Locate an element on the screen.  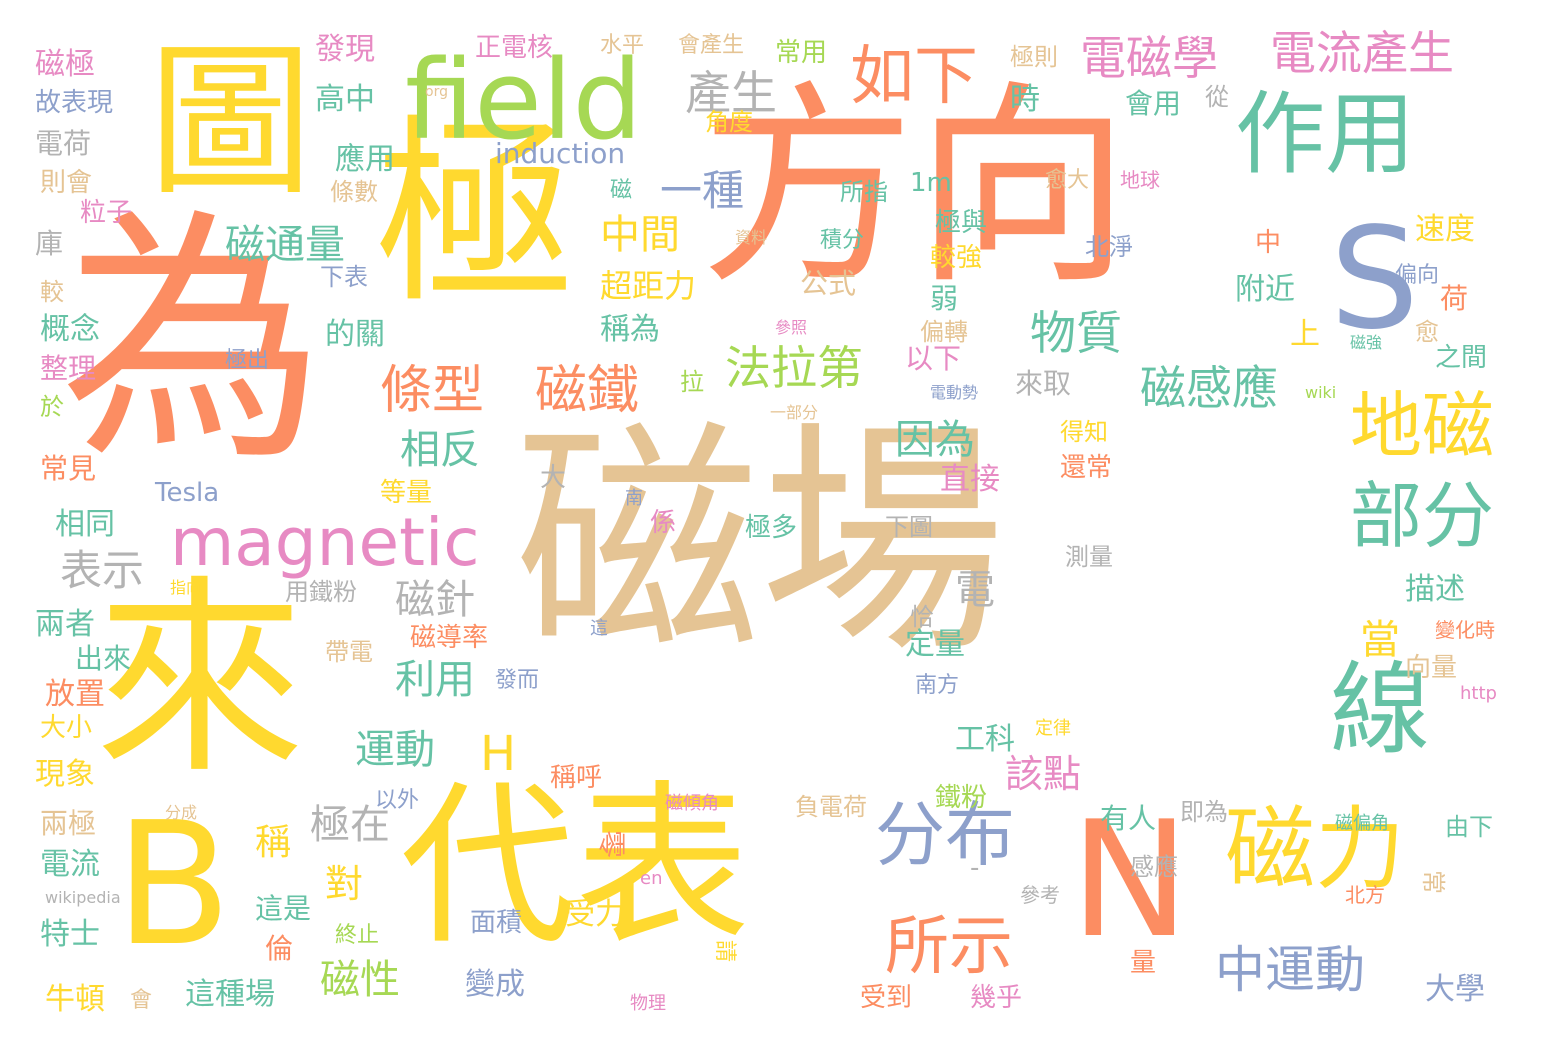
word-159: 荷 is located at coordinates (1454, 298).